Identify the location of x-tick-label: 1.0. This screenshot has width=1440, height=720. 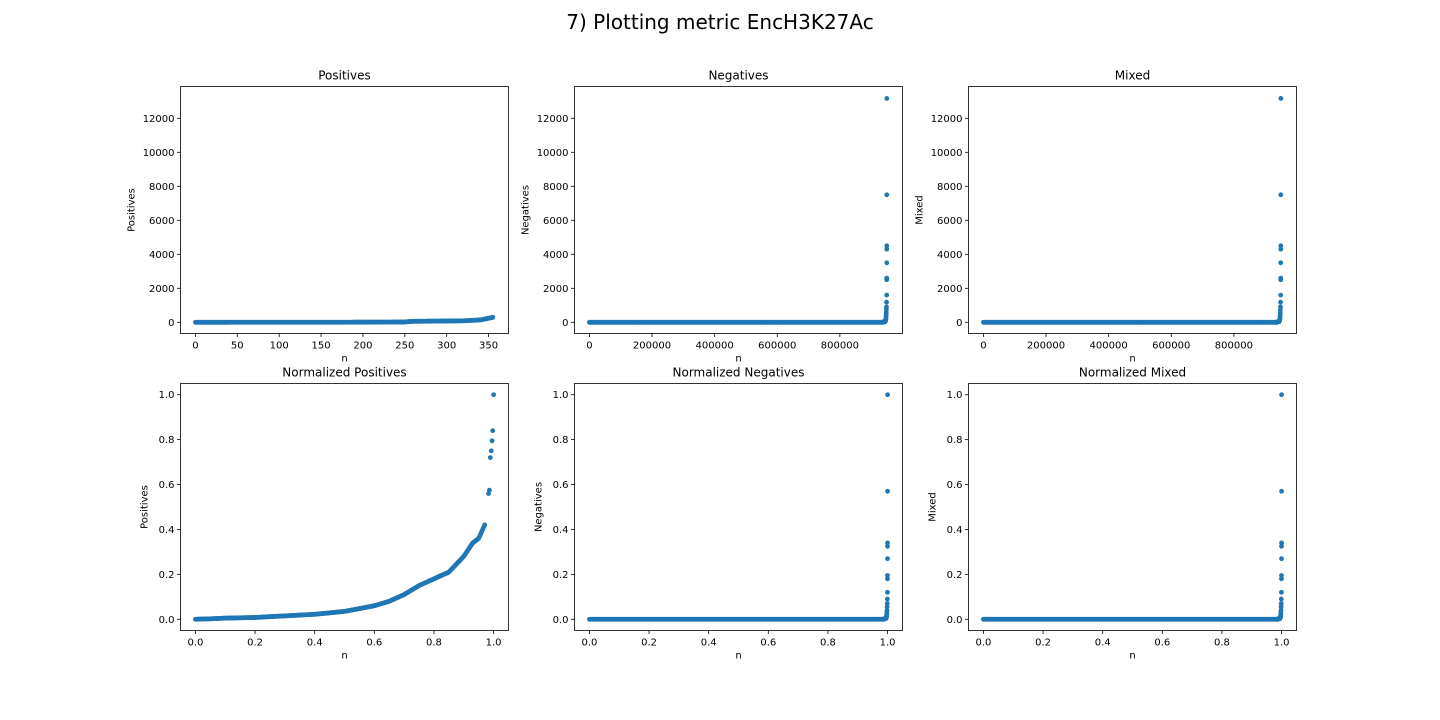
(494, 643).